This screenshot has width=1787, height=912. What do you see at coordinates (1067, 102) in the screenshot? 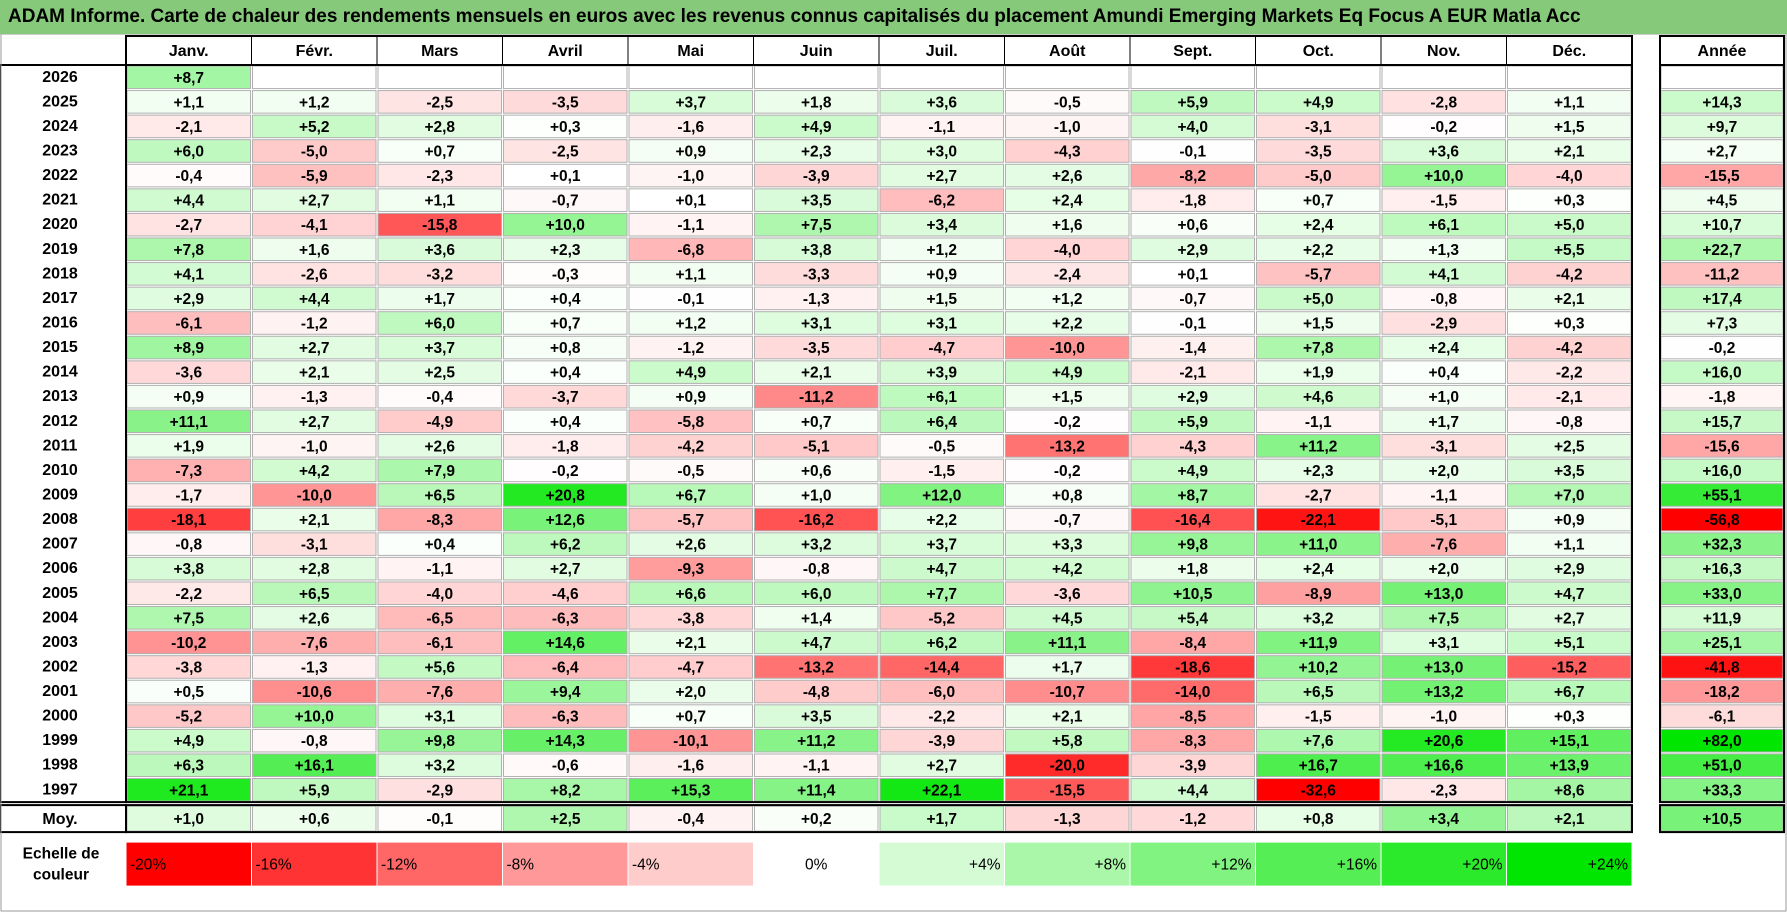
I see `cell-value: -0,5` at bounding box center [1067, 102].